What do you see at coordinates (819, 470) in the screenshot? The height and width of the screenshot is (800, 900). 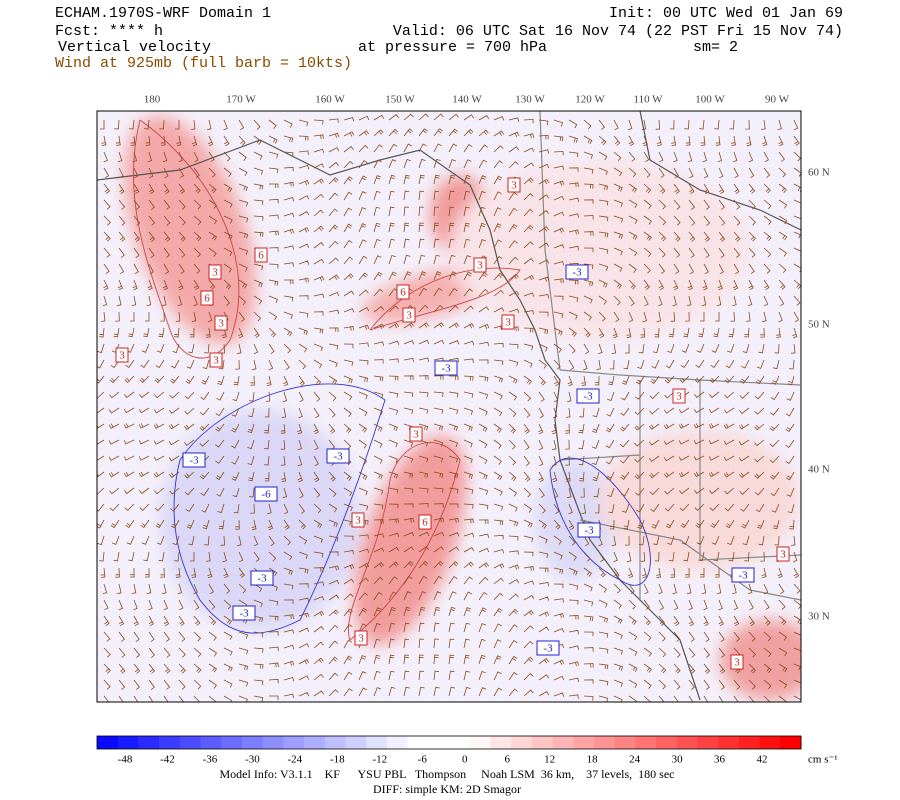 I see `latitude-label: 40 N` at bounding box center [819, 470].